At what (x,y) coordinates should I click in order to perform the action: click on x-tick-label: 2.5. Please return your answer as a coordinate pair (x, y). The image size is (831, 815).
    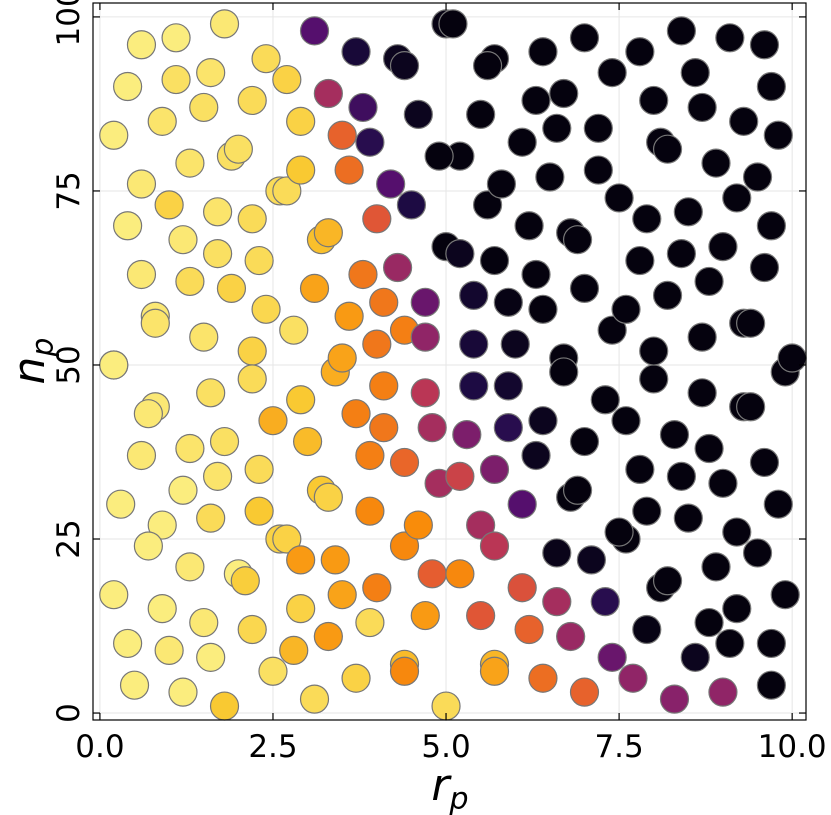
    Looking at the image, I should click on (272, 747).